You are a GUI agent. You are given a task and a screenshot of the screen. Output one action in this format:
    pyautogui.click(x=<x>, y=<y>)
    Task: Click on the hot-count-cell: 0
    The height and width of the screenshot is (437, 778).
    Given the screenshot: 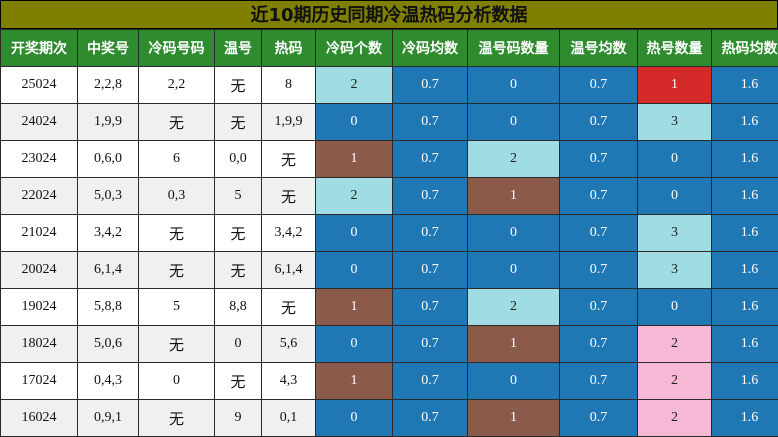 What is the action you would take?
    pyautogui.click(x=674, y=159)
    